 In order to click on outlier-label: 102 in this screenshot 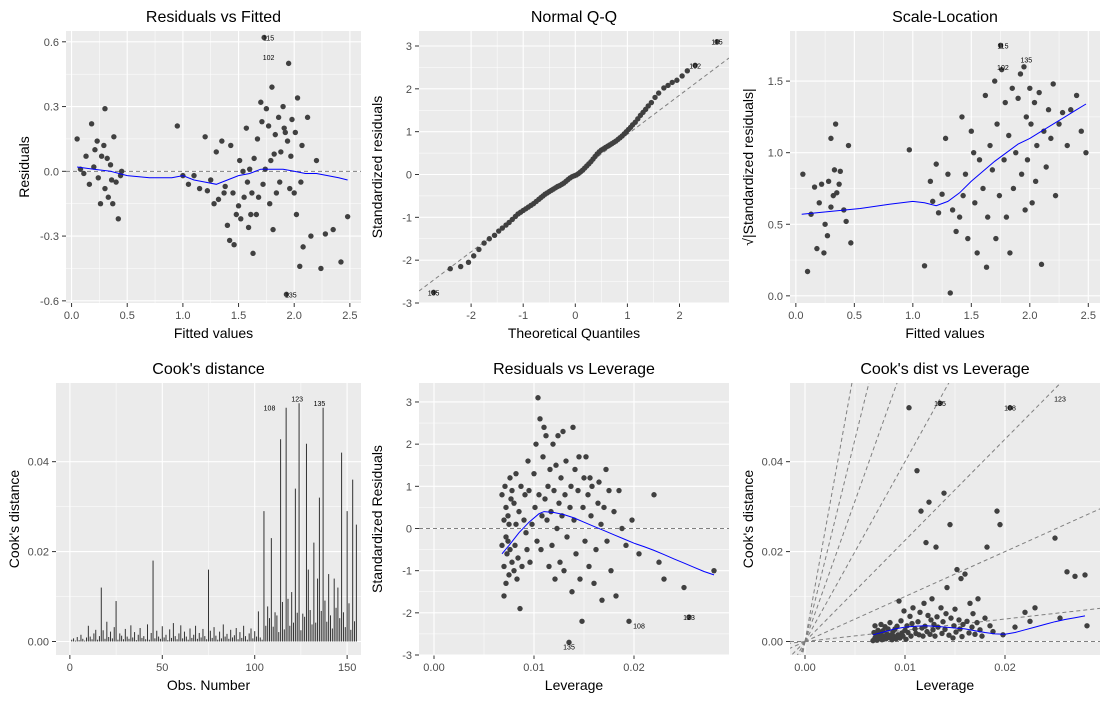, I will do `click(695, 66)`.